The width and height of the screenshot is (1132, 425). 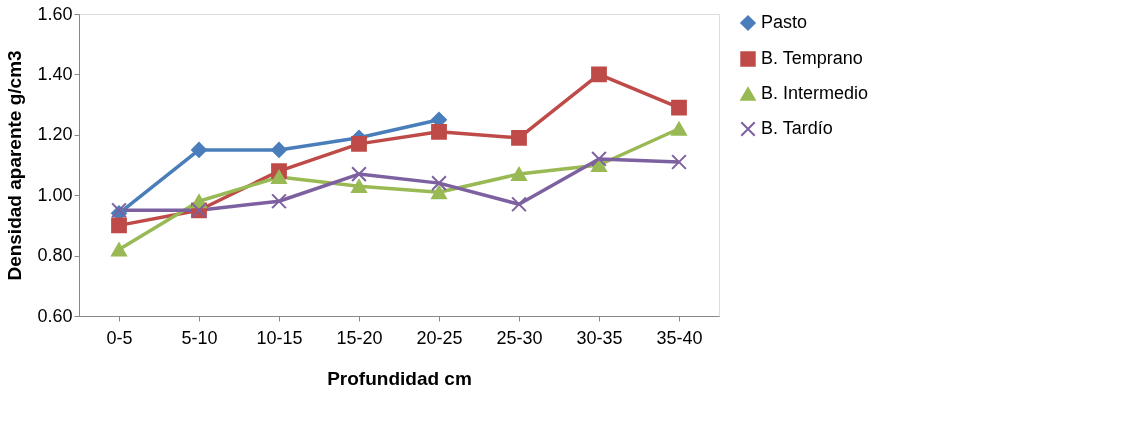 I want to click on y-axis-title: Densidad aparente g/cm3, so click(x=15, y=165).